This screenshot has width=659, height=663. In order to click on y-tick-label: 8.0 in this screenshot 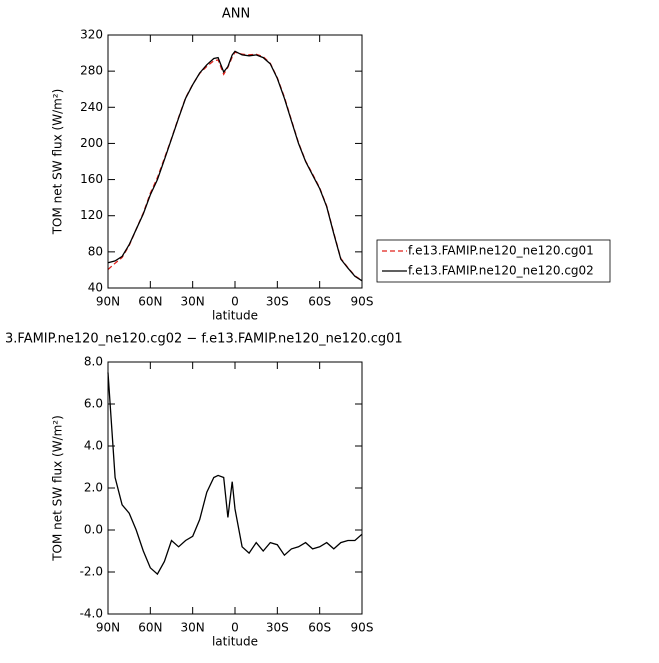, I will do `click(93, 362)`.